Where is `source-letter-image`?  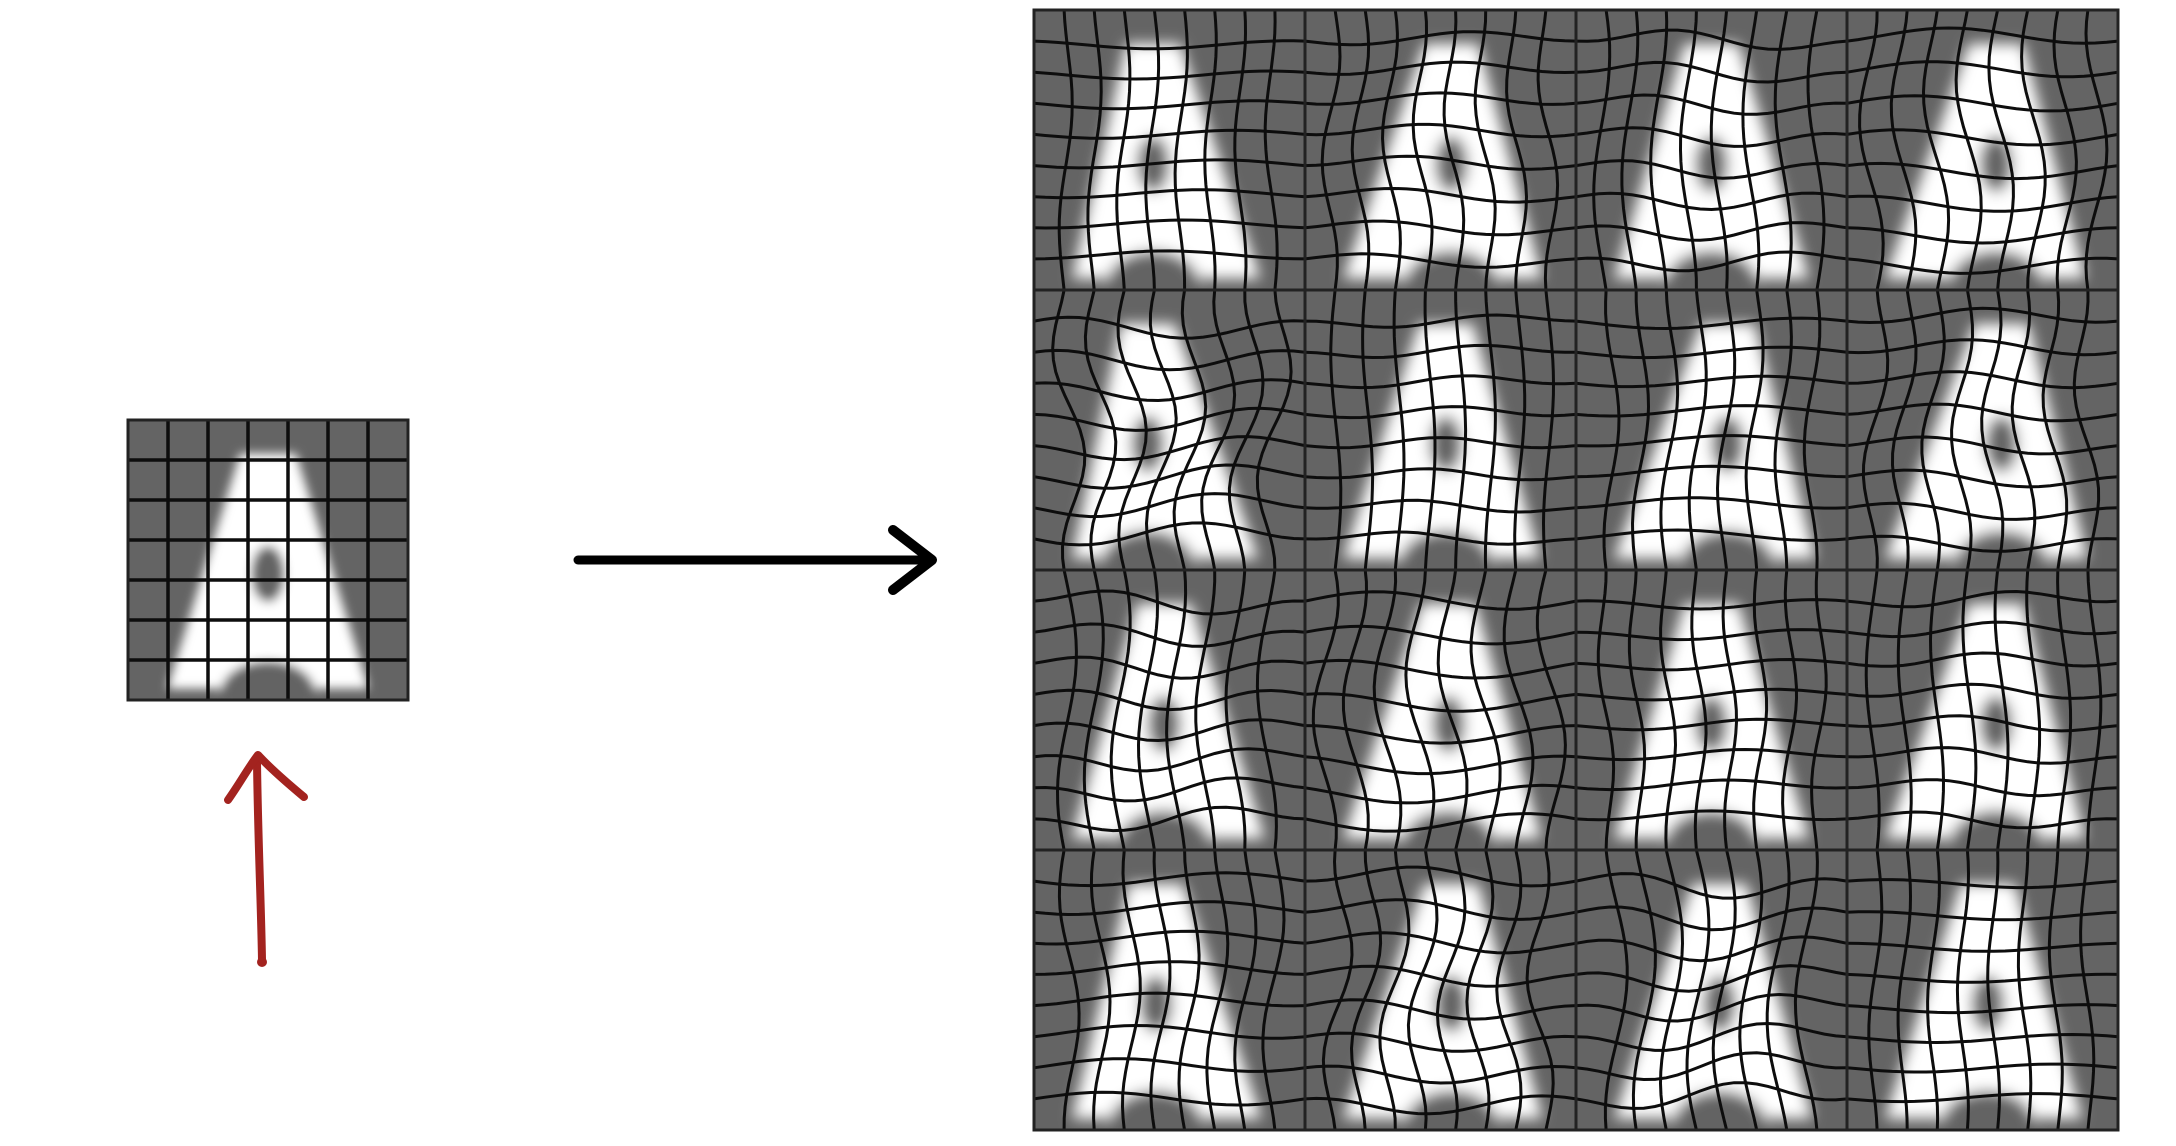 source-letter-image is located at coordinates (268, 560).